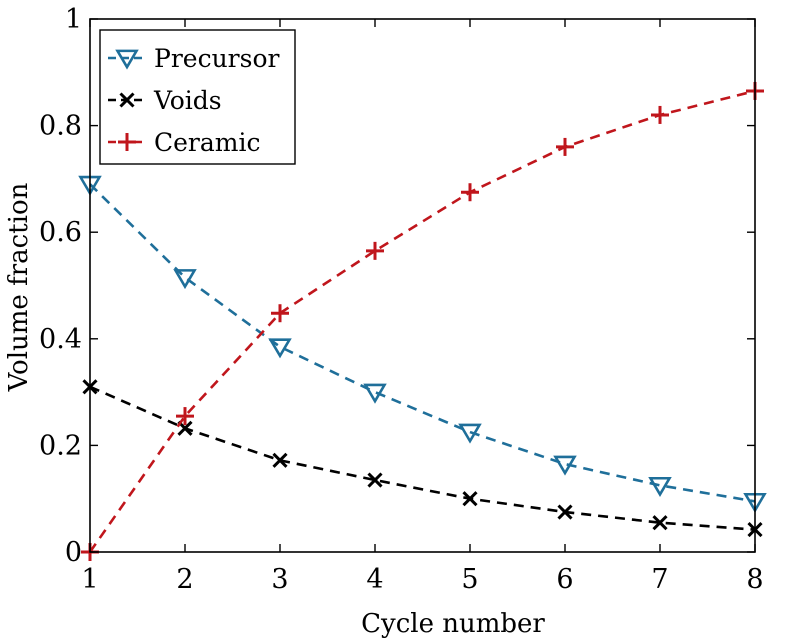 Image resolution: width=789 pixels, height=638 pixels. Describe the element at coordinates (60, 445) in the screenshot. I see `y-tick-label-1: 0.2` at that location.